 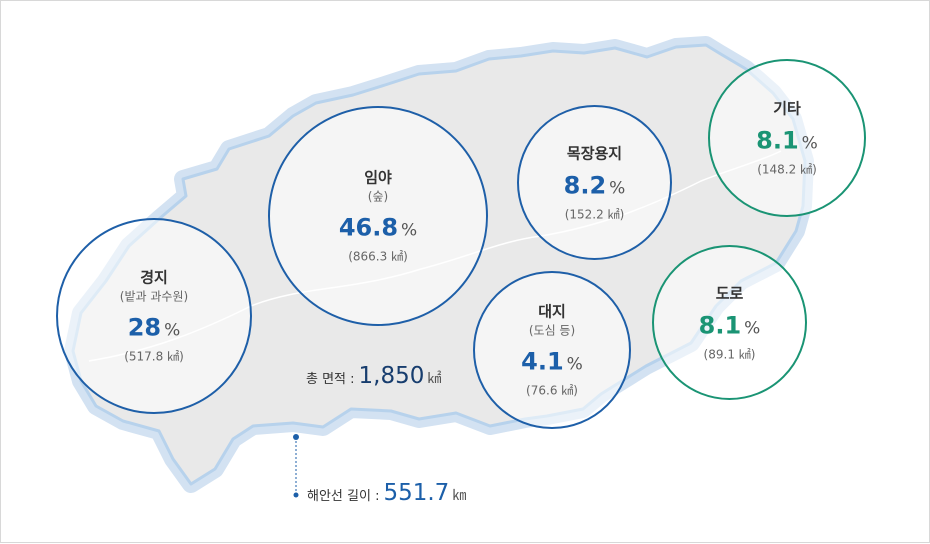 What do you see at coordinates (729, 354) in the screenshot?
I see `road-area: (89.1 ㎢)` at bounding box center [729, 354].